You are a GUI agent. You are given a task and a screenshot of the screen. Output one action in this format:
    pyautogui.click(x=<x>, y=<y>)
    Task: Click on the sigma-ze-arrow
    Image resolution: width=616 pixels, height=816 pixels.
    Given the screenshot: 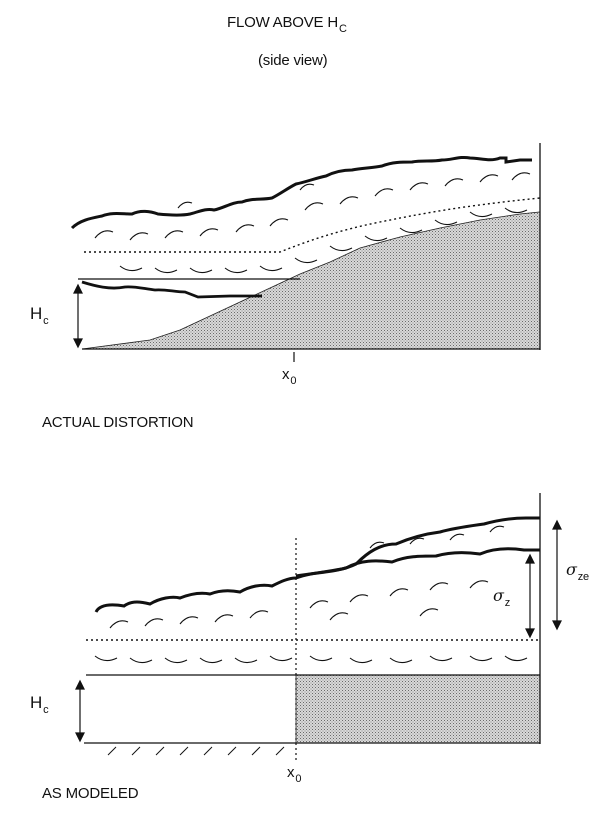 What is the action you would take?
    pyautogui.click(x=557, y=575)
    